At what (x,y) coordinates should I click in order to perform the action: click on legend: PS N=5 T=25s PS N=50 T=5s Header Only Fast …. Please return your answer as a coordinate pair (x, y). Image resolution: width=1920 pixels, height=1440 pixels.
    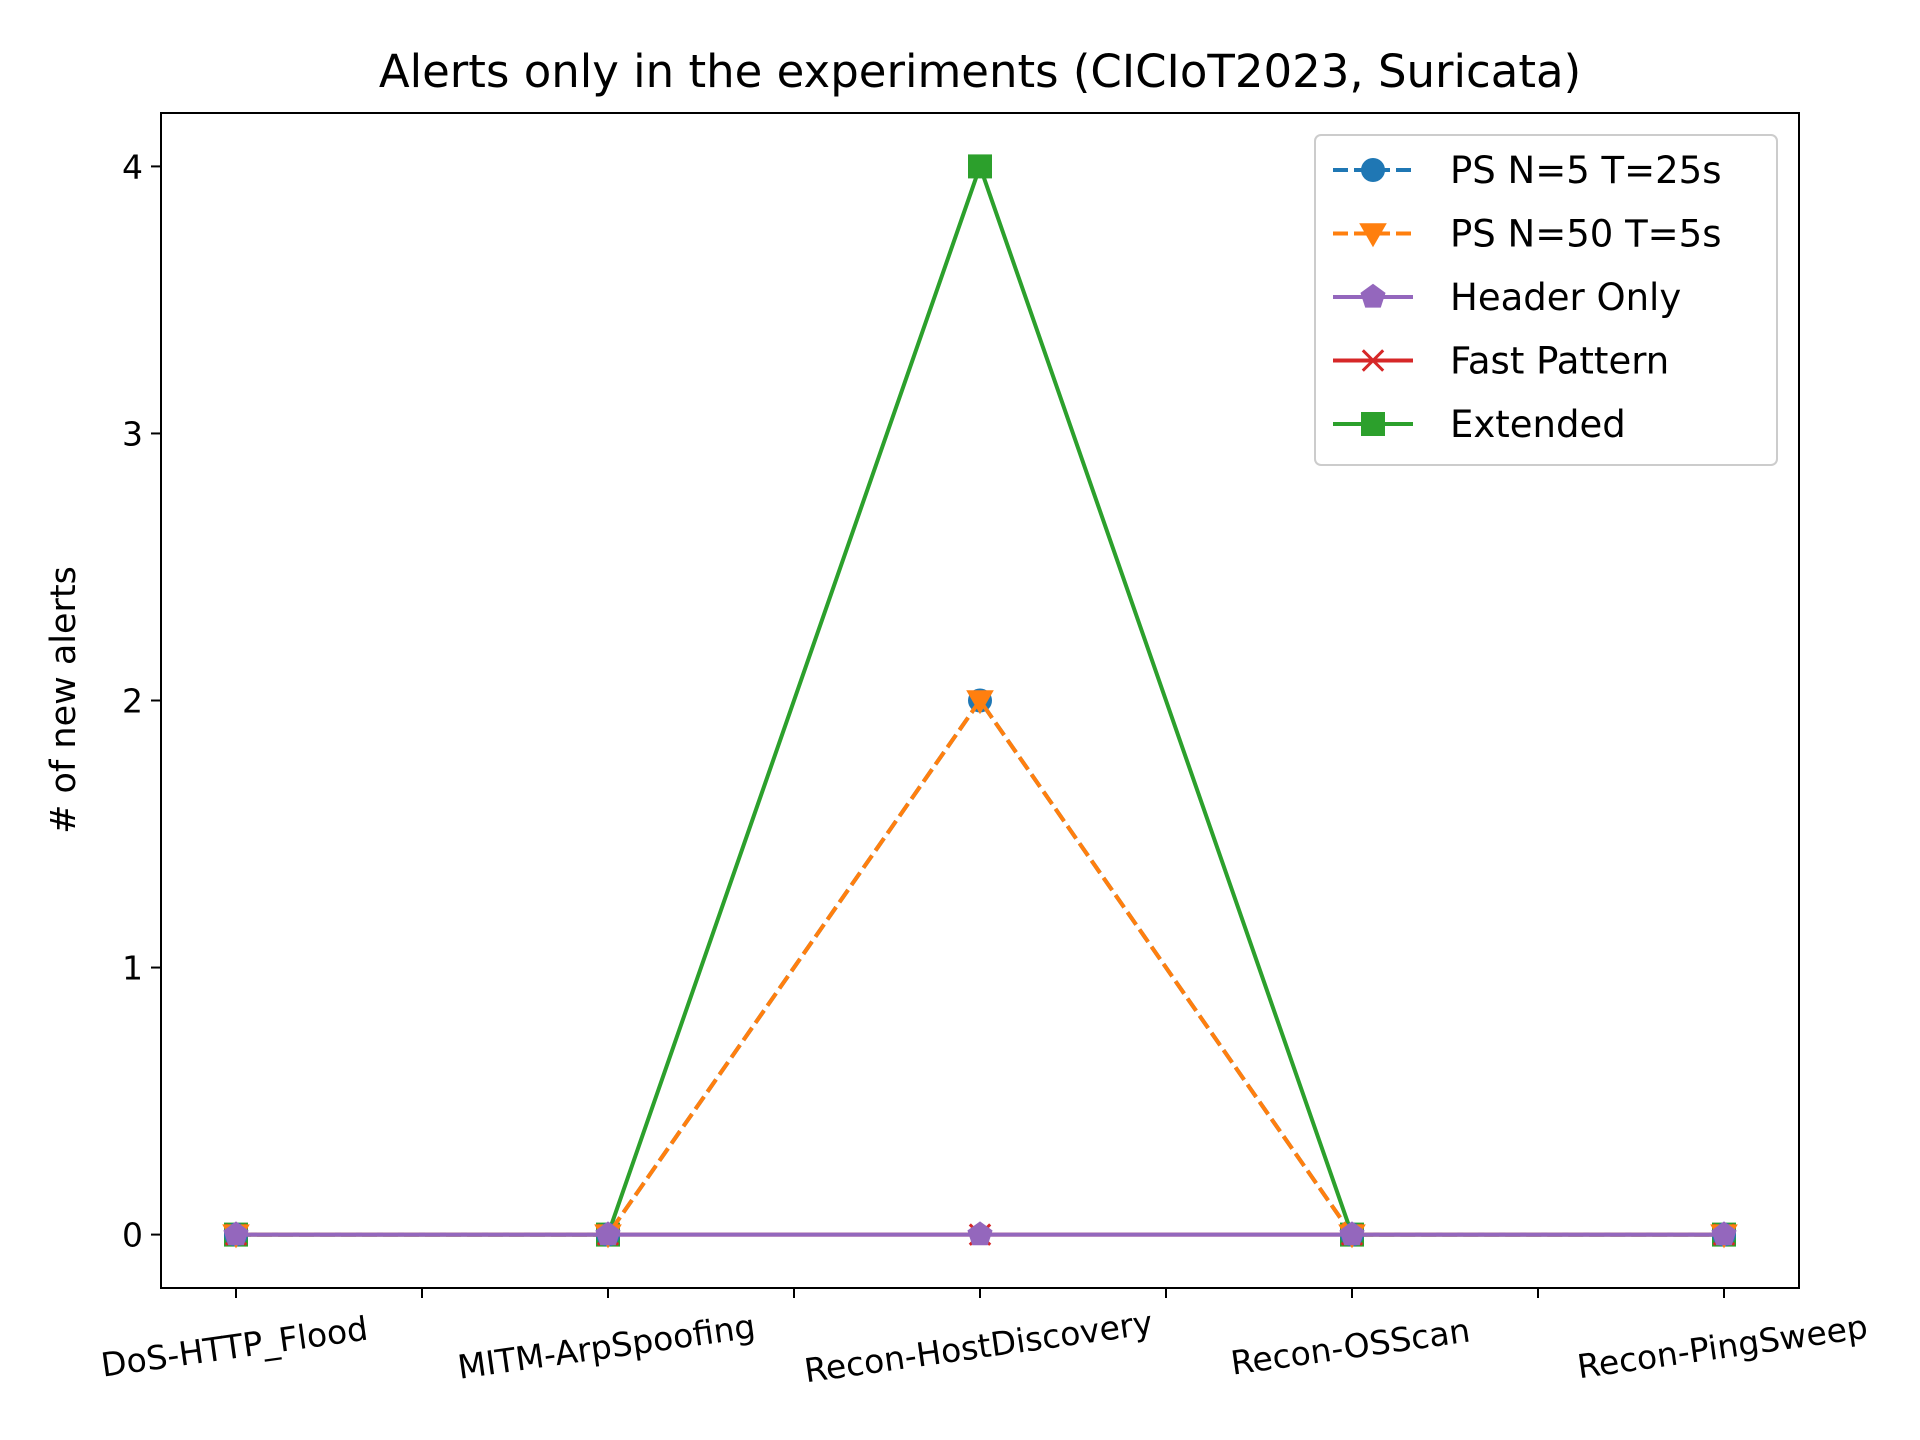
    Looking at the image, I should click on (1546, 300).